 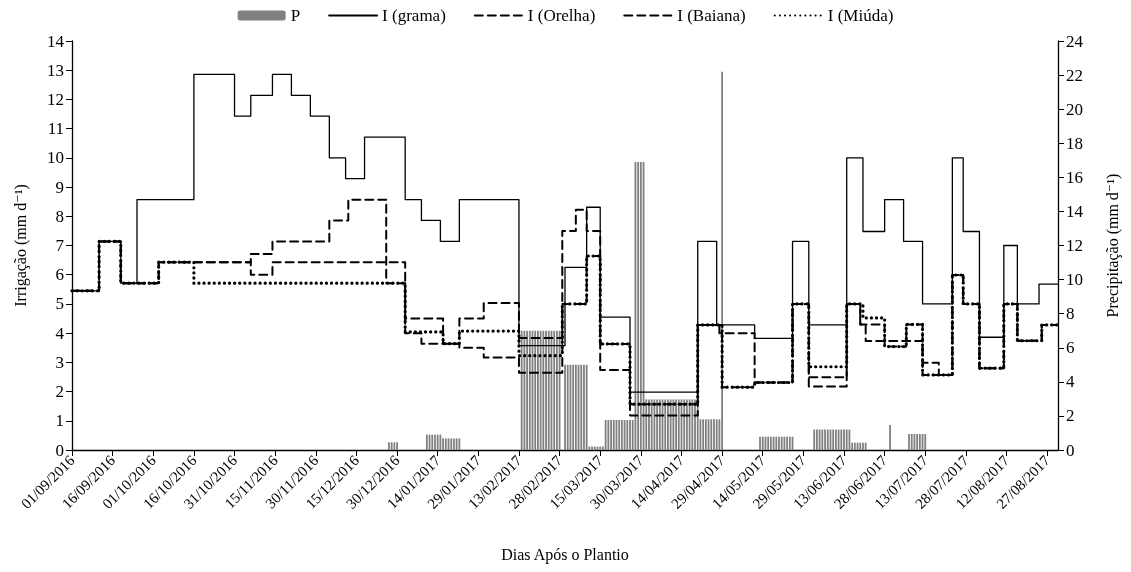 What do you see at coordinates (860, 15) in the screenshot?
I see `legend-label: I (Miúda)` at bounding box center [860, 15].